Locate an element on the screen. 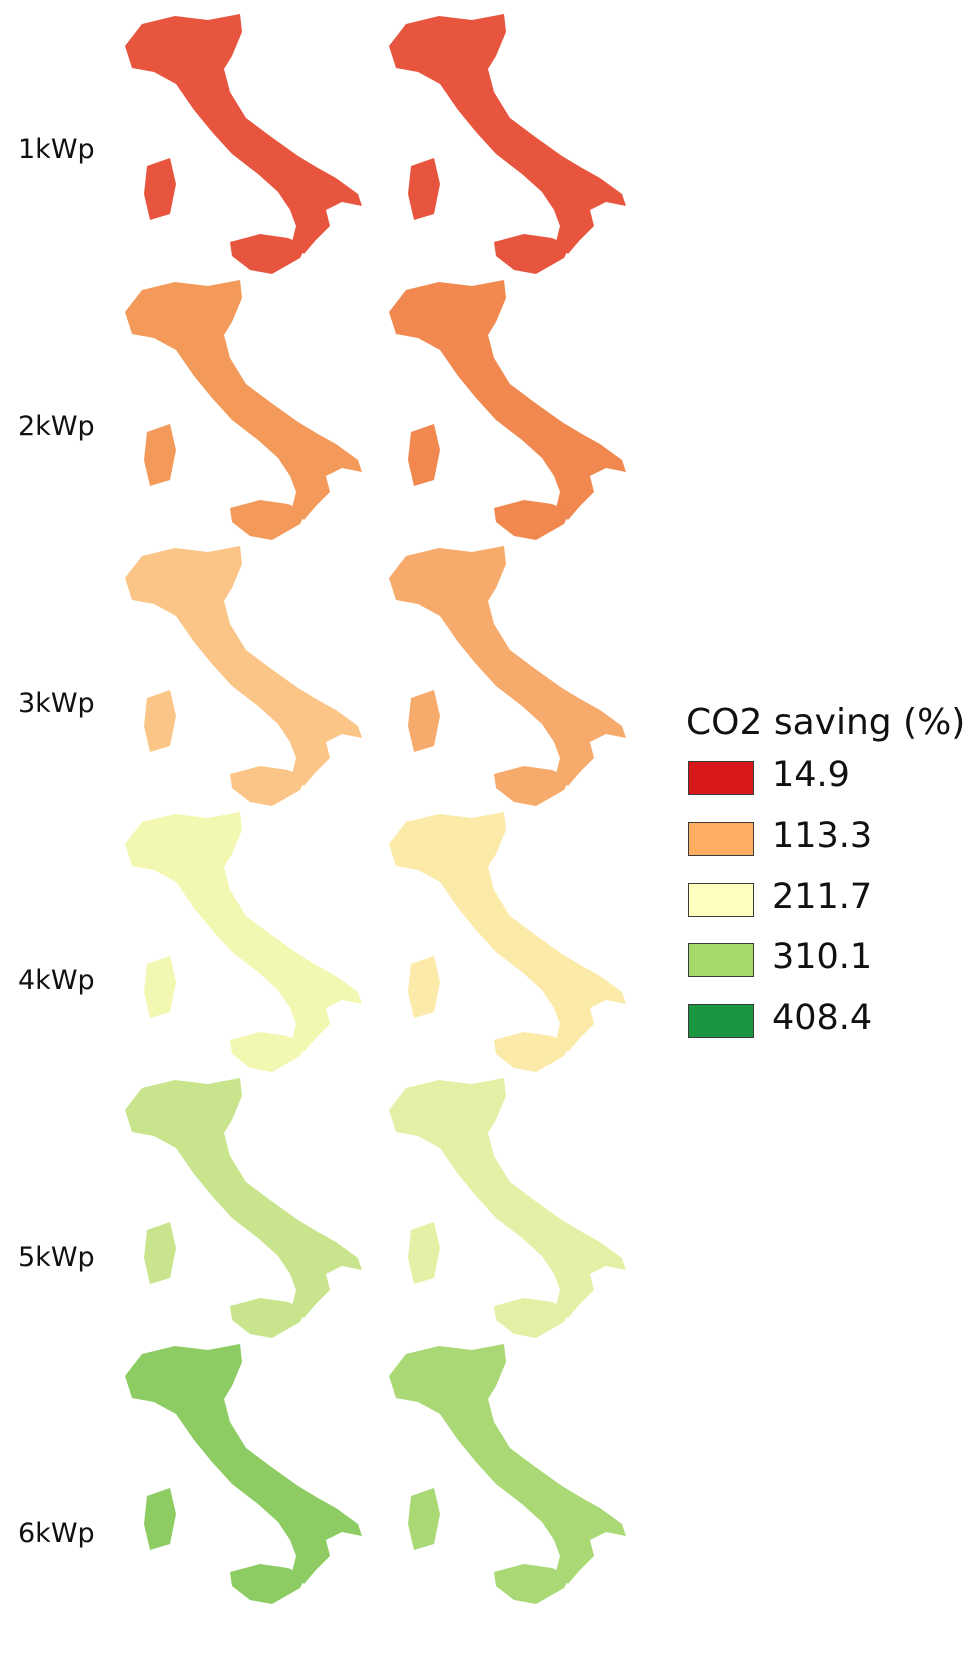  row-label-4kwp: 4kWp is located at coordinates (56, 980).